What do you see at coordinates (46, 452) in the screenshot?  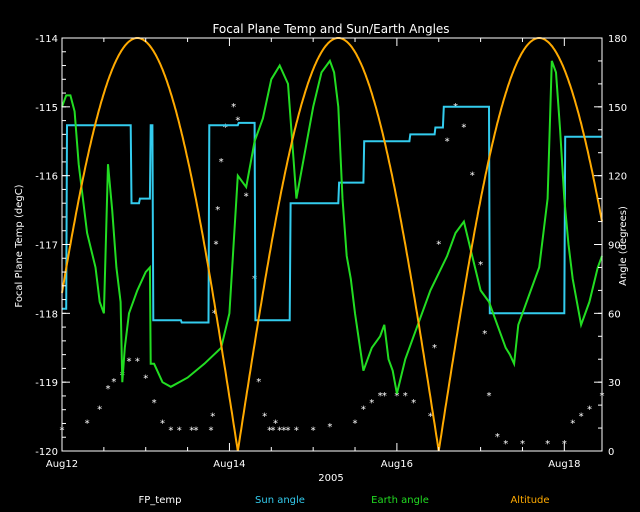 I see `y-left-tick-label: -120` at bounding box center [46, 452].